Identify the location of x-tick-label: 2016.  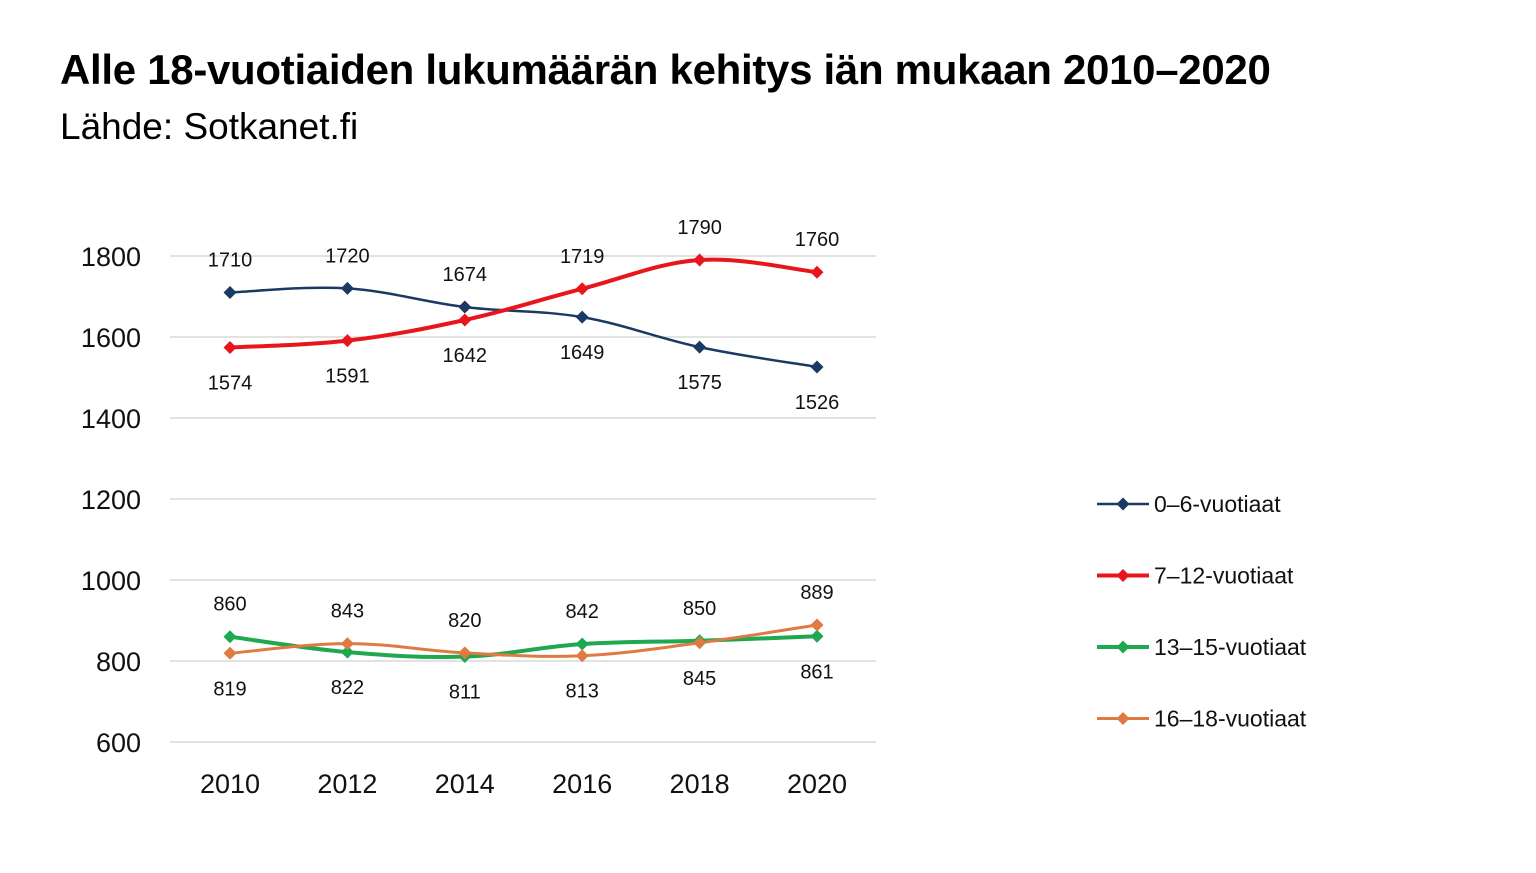
(582, 784).